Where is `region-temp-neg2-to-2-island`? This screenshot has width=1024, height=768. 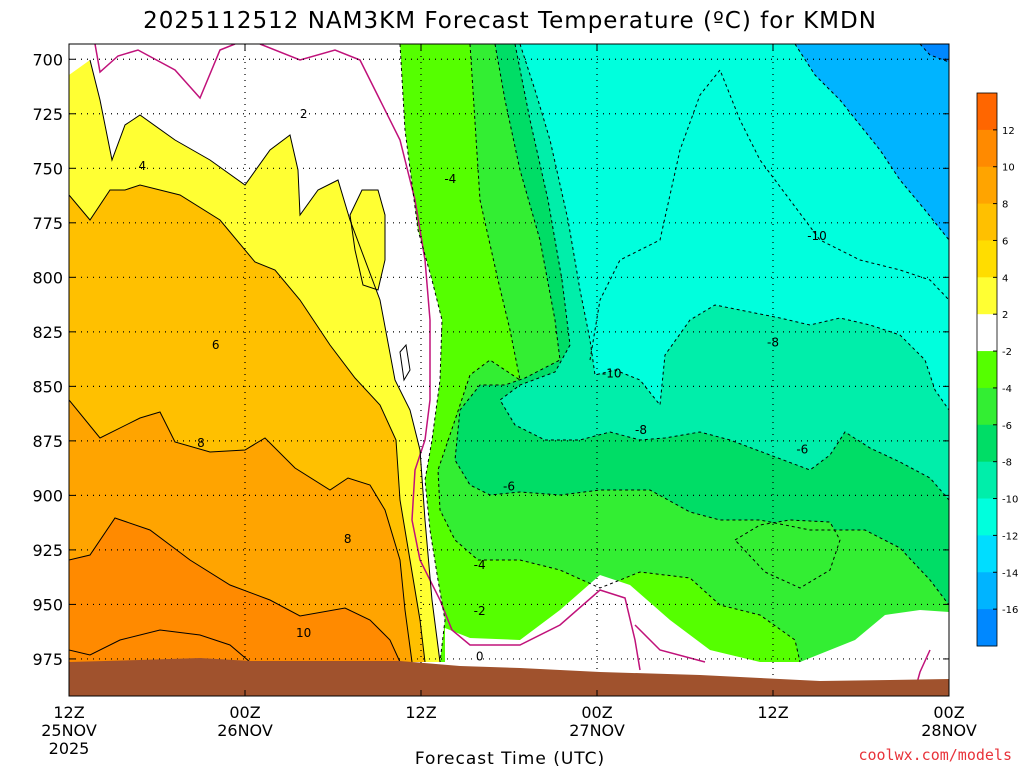 region-temp-neg2-to-2-island is located at coordinates (405, 362).